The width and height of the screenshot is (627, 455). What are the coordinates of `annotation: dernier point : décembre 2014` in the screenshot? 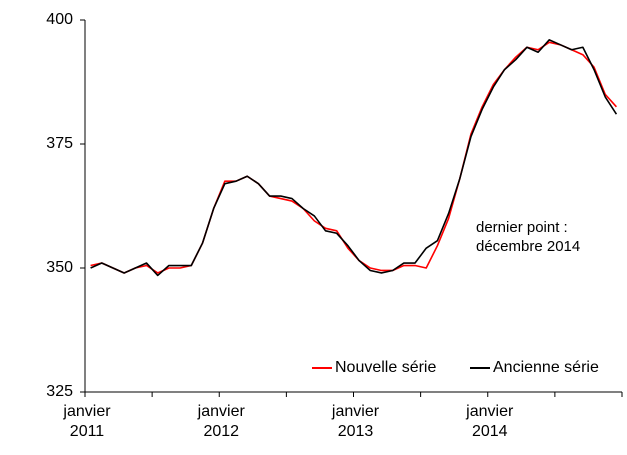 It's located at (528, 237).